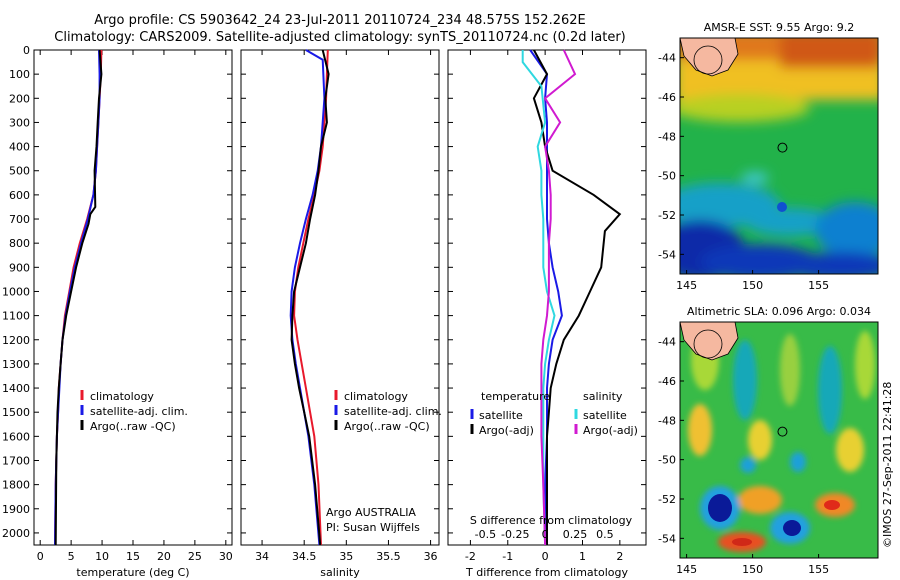 The image size is (900, 580). Describe the element at coordinates (667, 499) in the screenshot. I see `sla-map-y-tick-label: -52` at that location.